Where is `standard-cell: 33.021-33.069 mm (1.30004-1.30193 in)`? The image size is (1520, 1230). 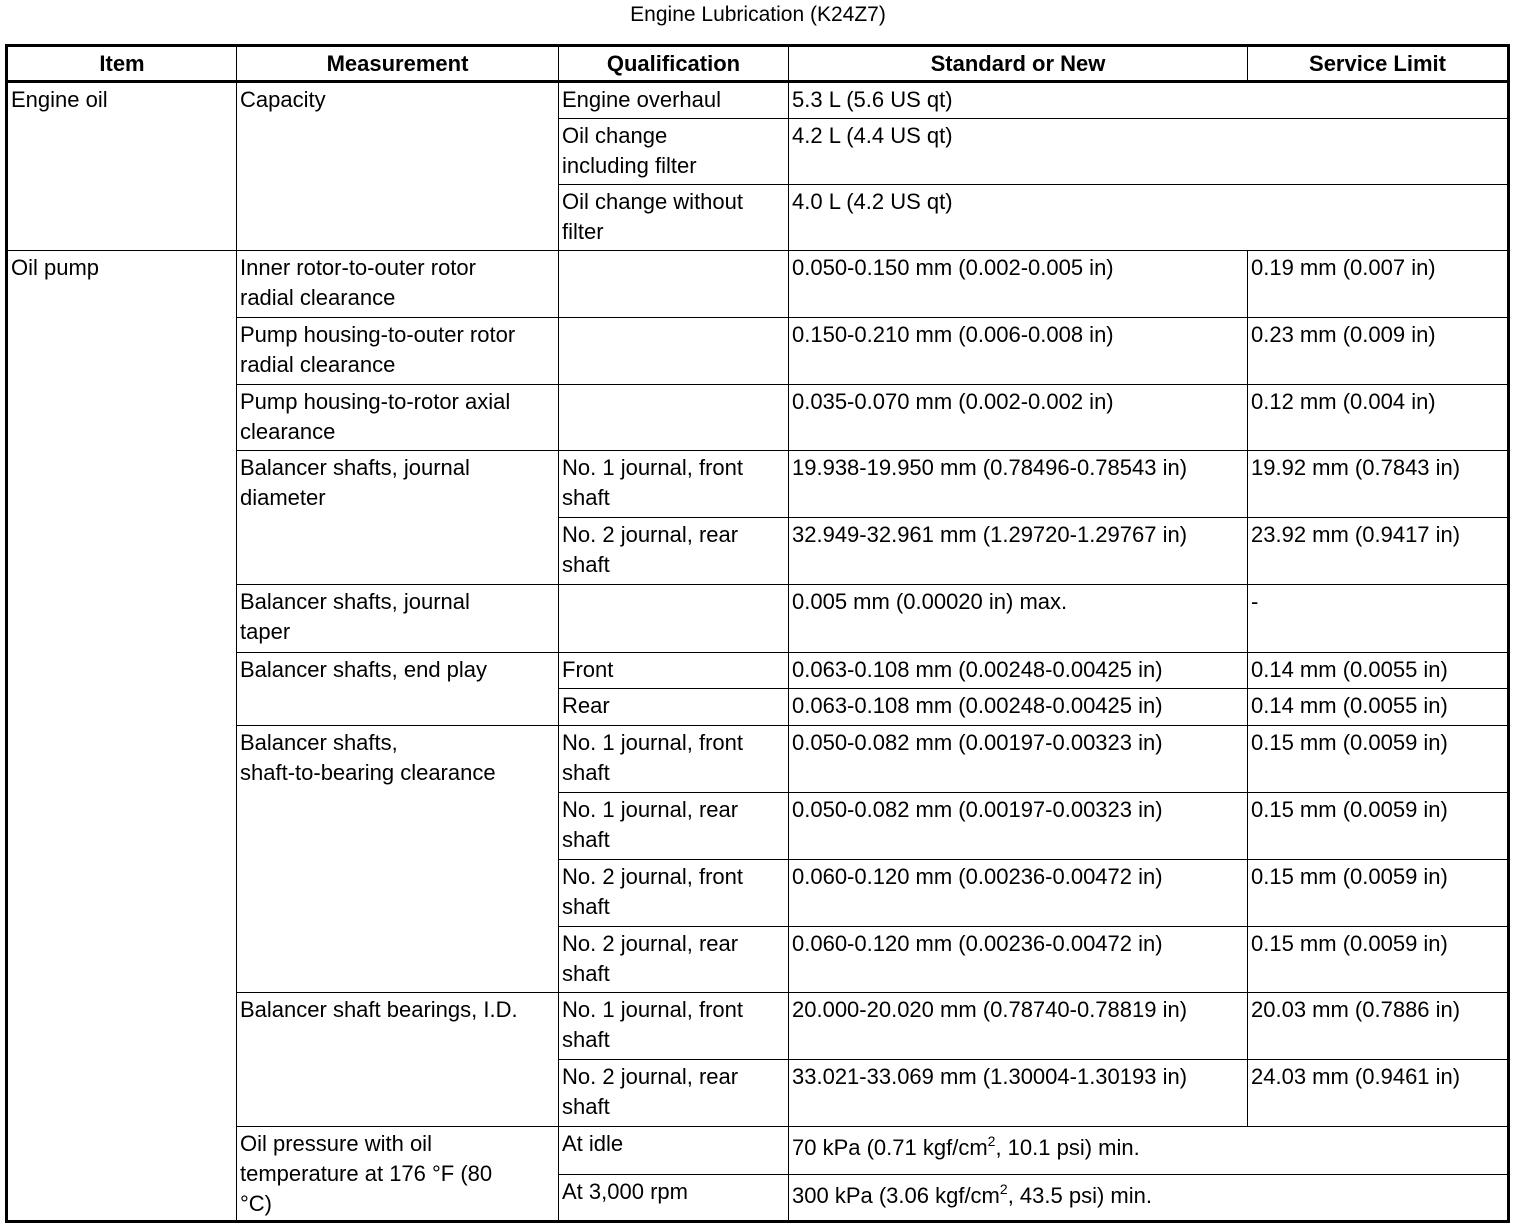 standard-cell: 33.021-33.069 mm (1.30004-1.30193 in) is located at coordinates (1018, 1093).